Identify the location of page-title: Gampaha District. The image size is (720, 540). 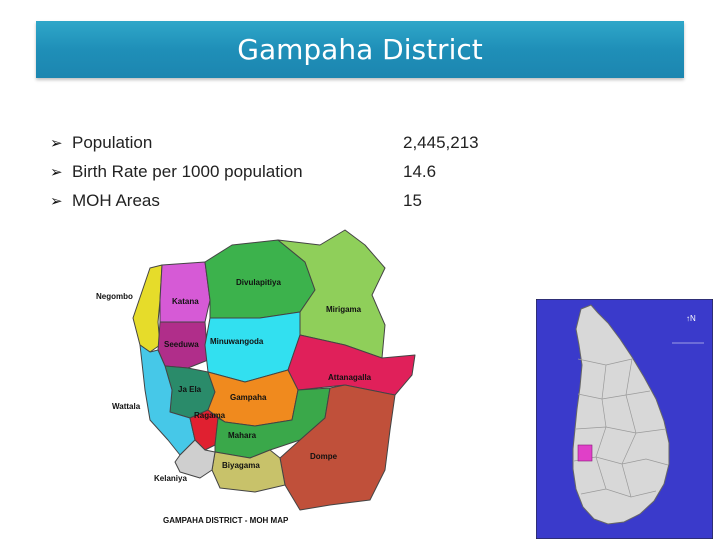
(360, 49).